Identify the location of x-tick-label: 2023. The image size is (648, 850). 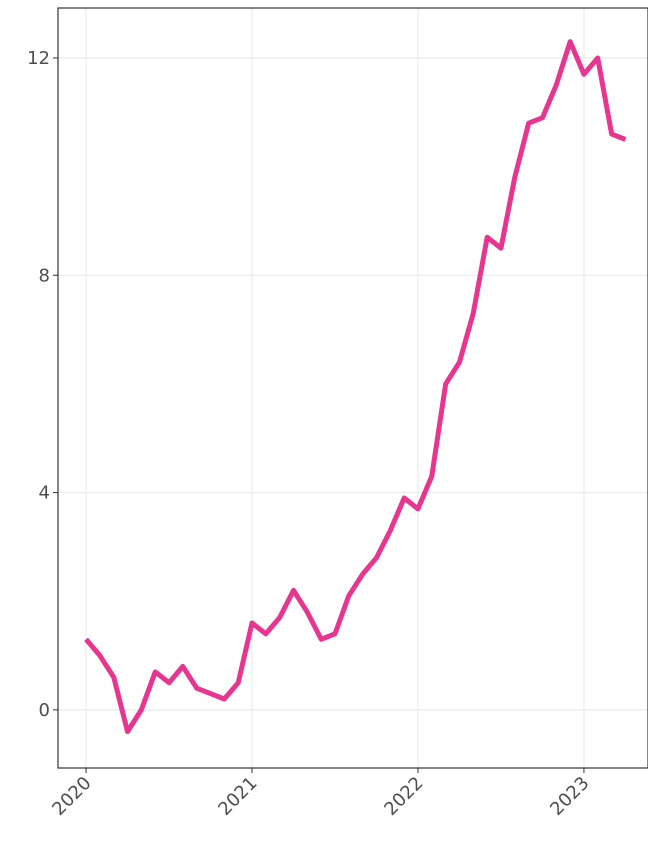
(569, 796).